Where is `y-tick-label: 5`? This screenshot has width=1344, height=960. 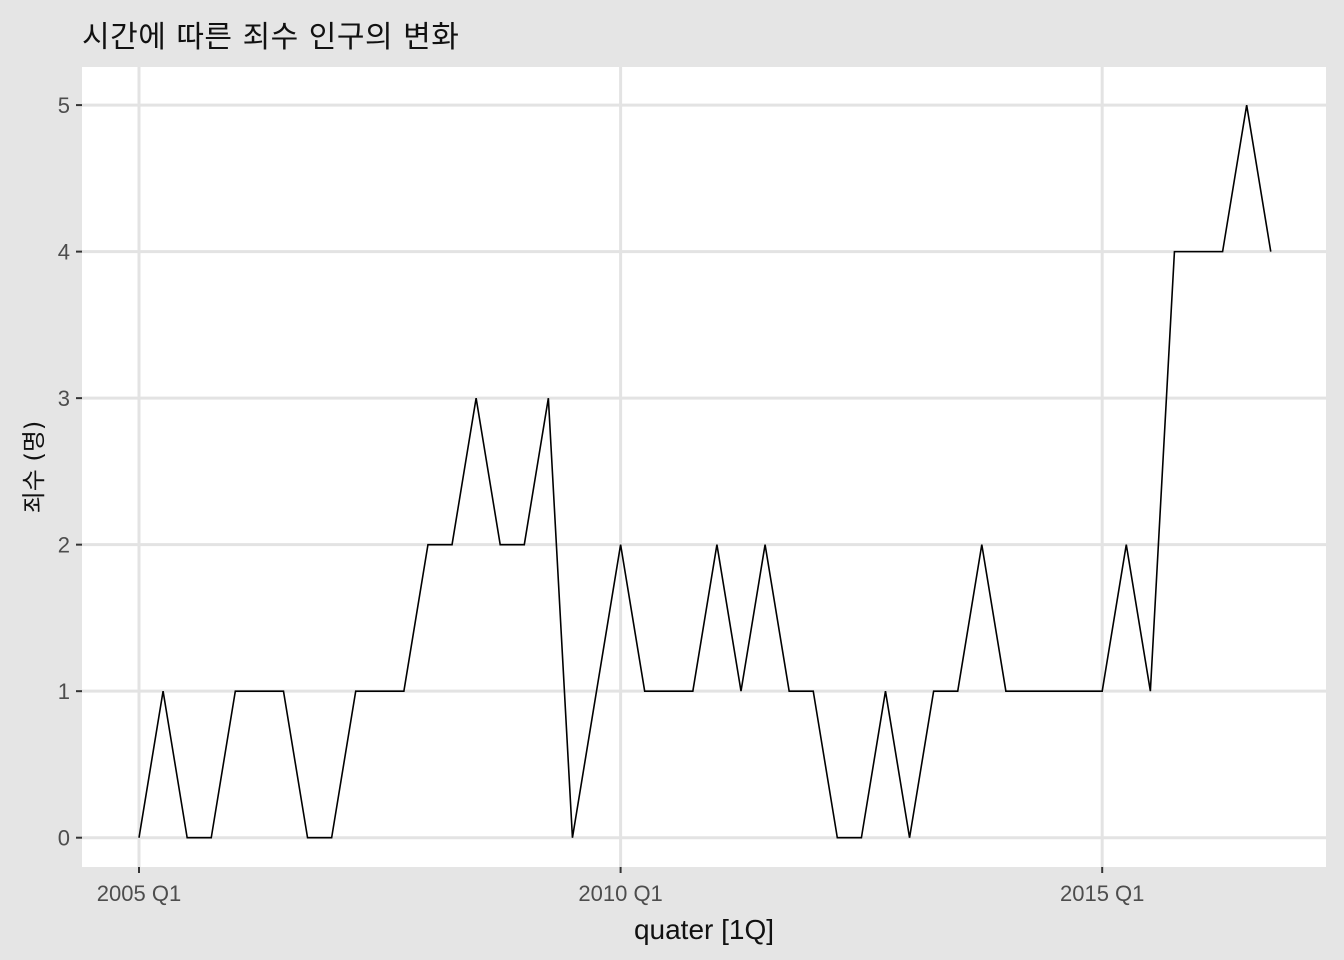
y-tick-label: 5 is located at coordinates (64, 105).